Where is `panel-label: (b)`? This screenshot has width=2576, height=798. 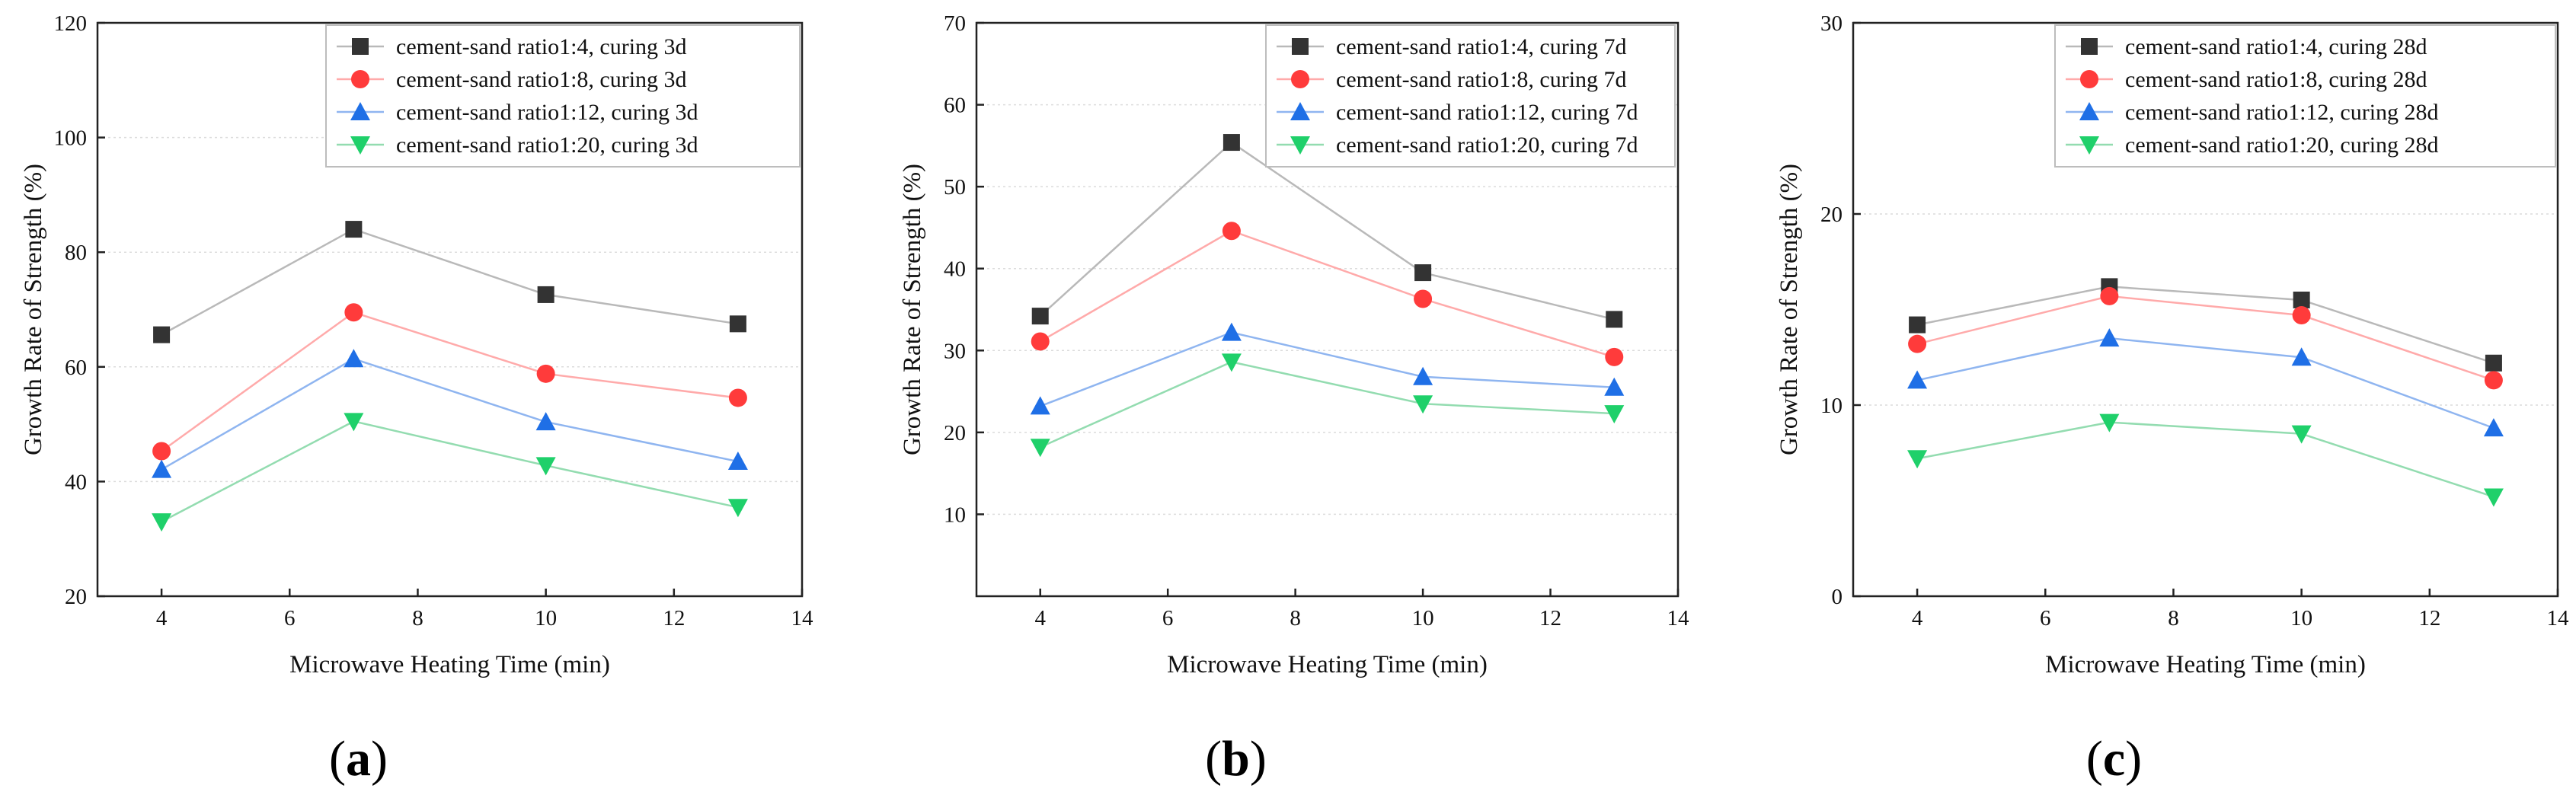
panel-label: (b) is located at coordinates (1236, 759).